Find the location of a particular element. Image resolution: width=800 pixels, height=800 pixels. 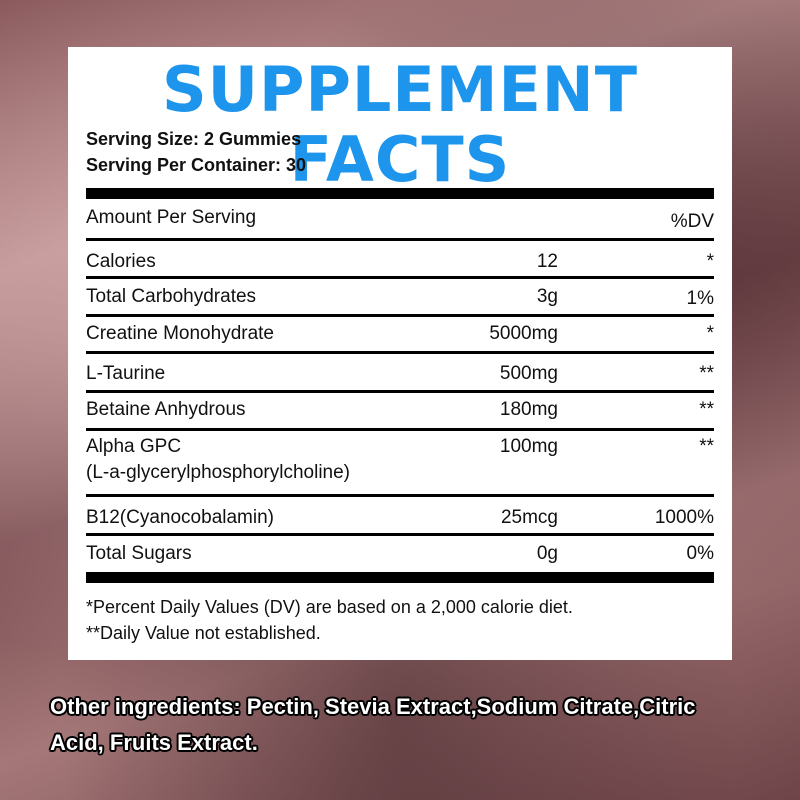

nutrient-amount: 12 is located at coordinates (547, 261).